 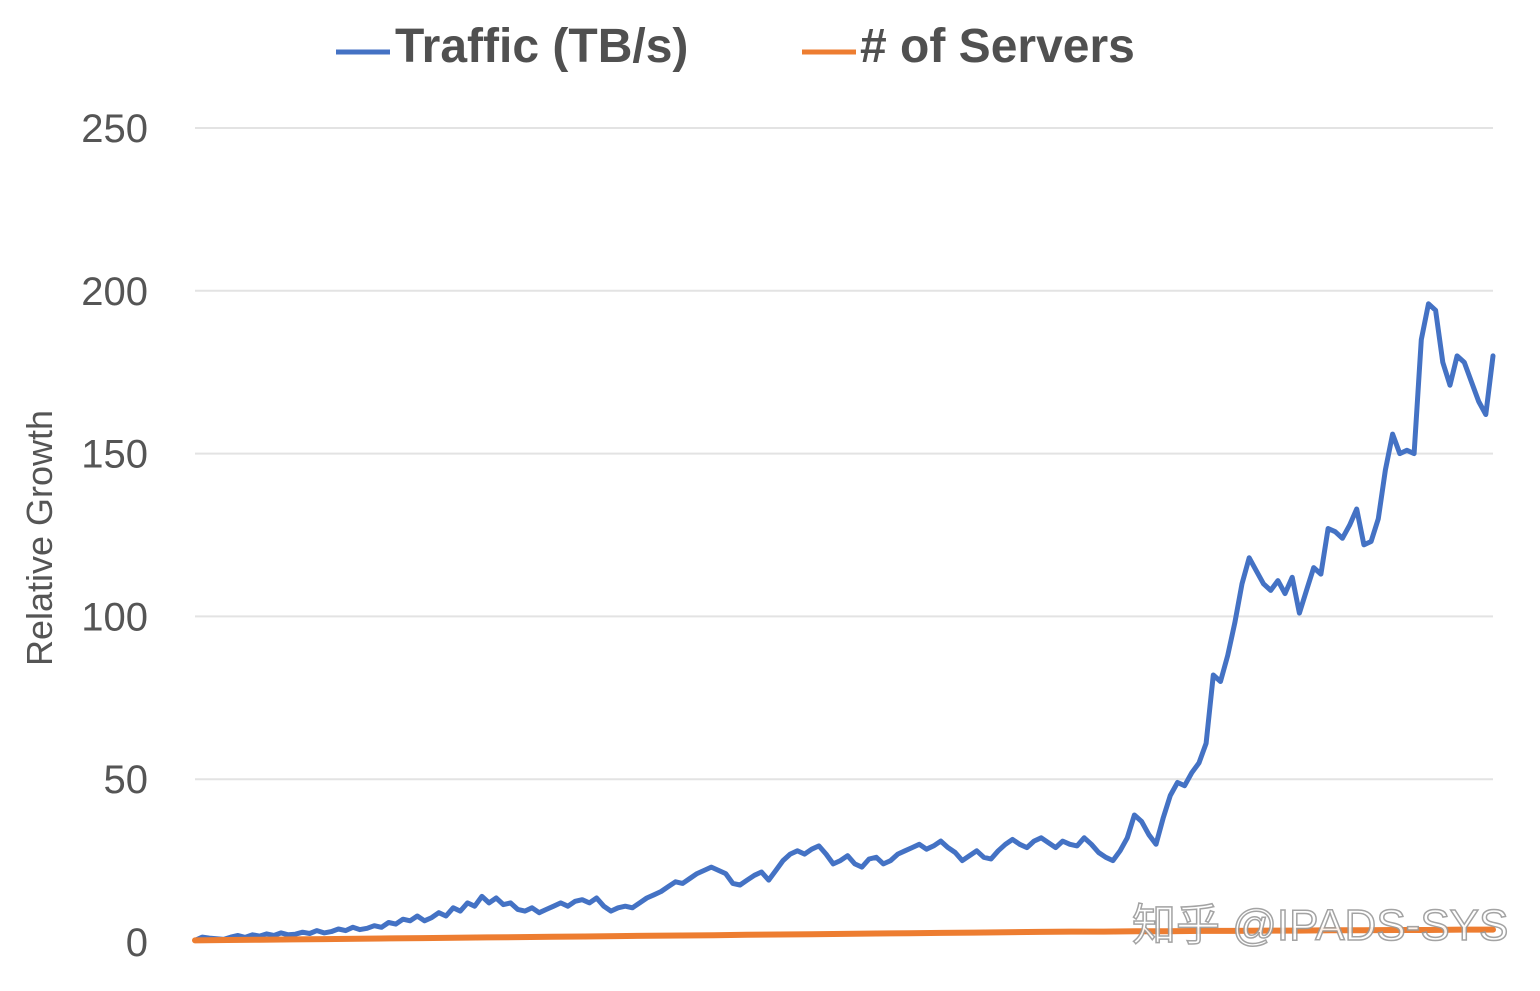 What do you see at coordinates (114, 536) in the screenshot?
I see `y-axis-ticks: 0 50 100 150 200 250` at bounding box center [114, 536].